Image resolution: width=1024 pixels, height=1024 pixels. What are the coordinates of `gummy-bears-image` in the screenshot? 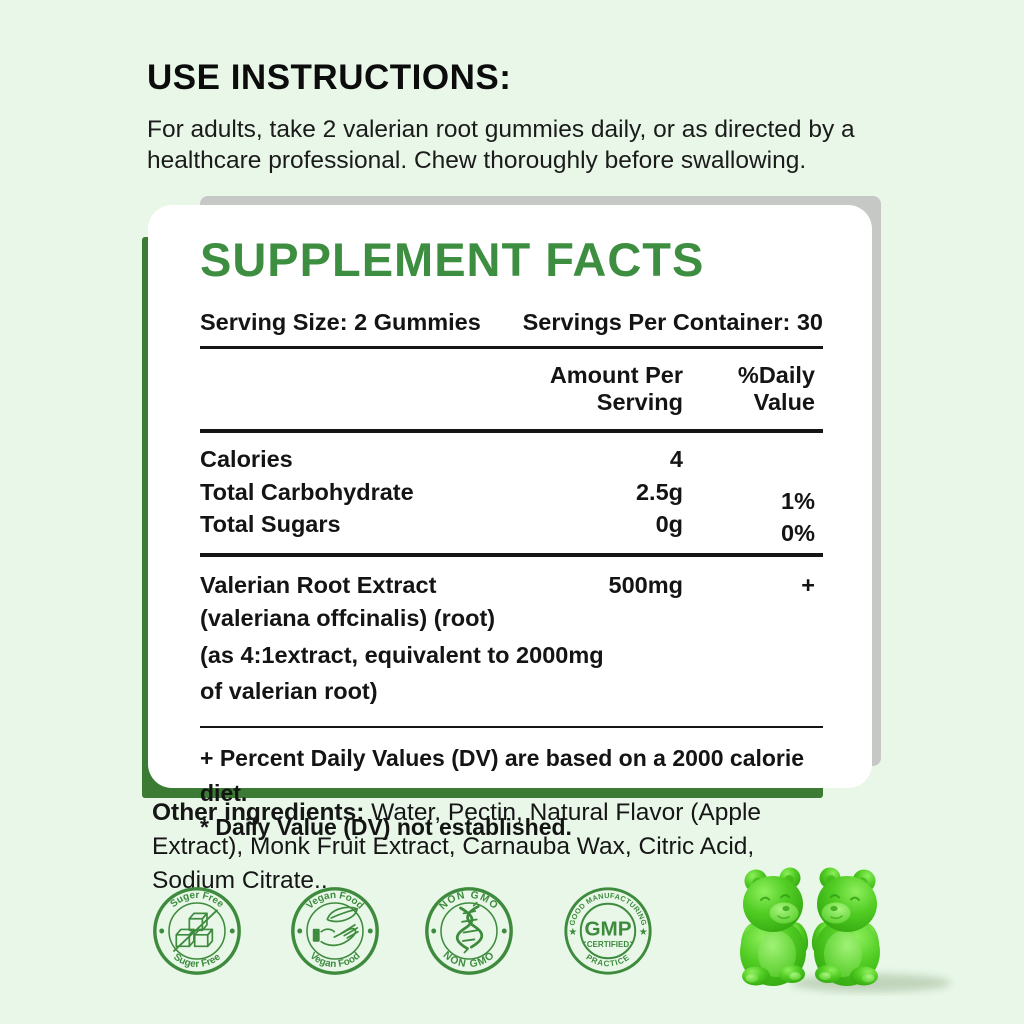 It's located at (849, 929).